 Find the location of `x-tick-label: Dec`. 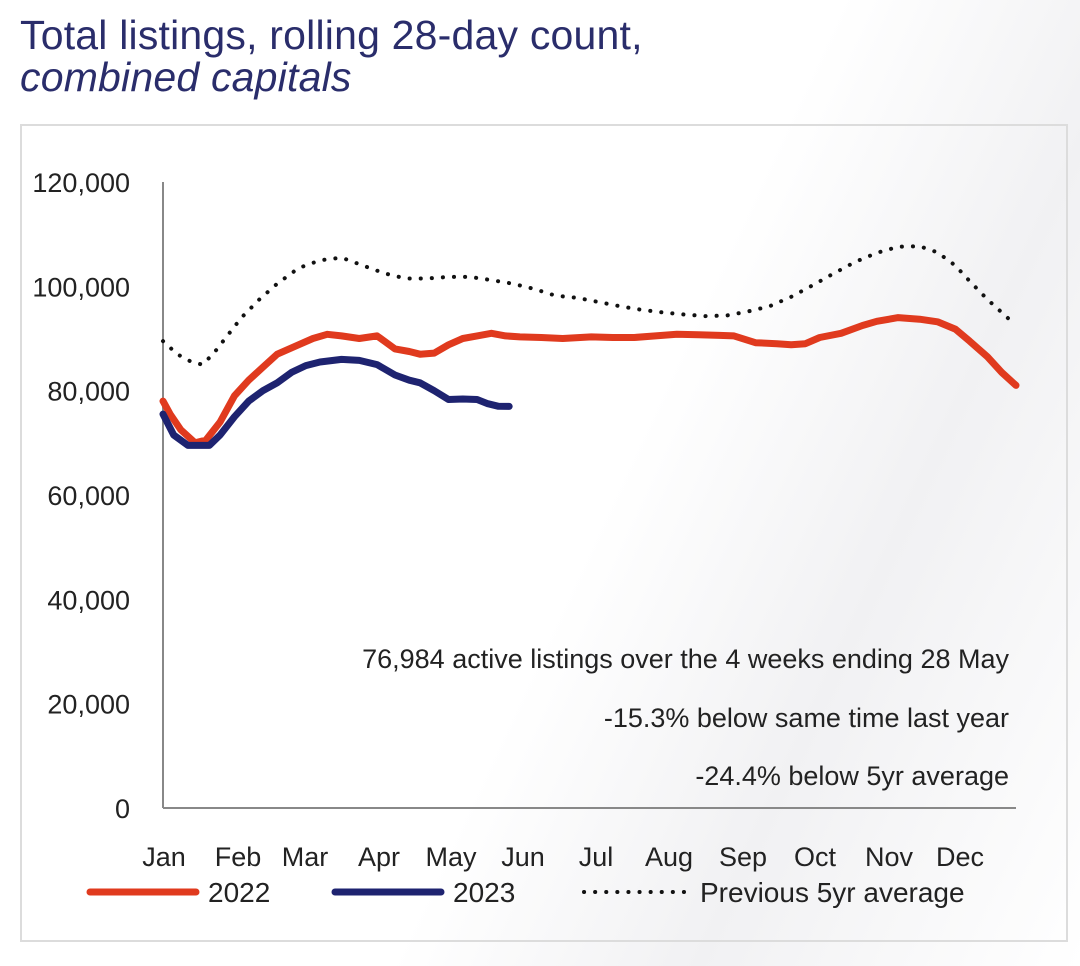

x-tick-label: Dec is located at coordinates (960, 857).